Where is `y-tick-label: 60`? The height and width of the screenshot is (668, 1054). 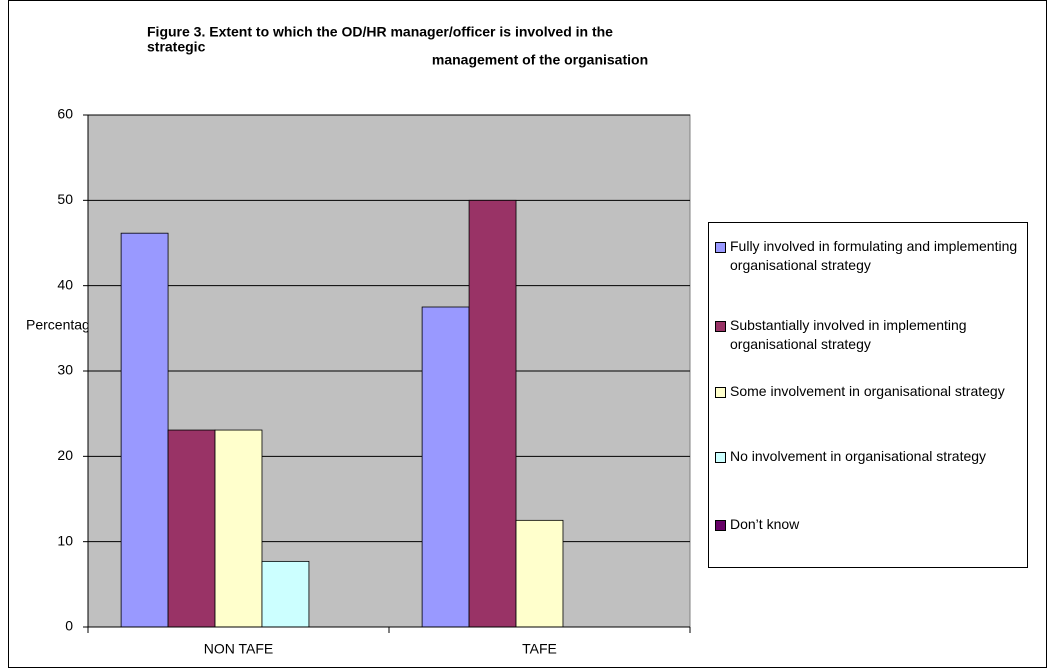
y-tick-label: 60 is located at coordinates (65, 114).